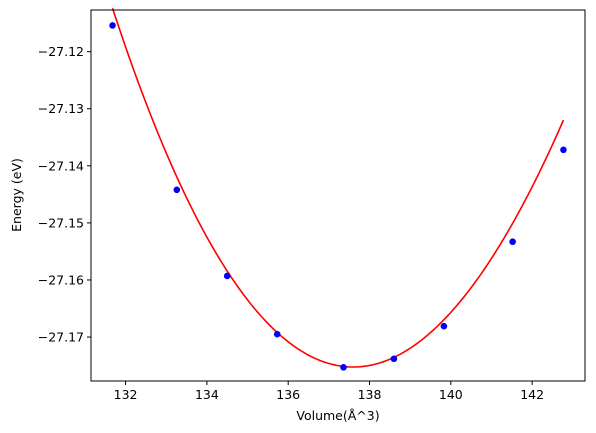 This screenshot has height=433, width=596. Describe the element at coordinates (61, 51) in the screenshot. I see `y-tick-label: −27.12` at that location.